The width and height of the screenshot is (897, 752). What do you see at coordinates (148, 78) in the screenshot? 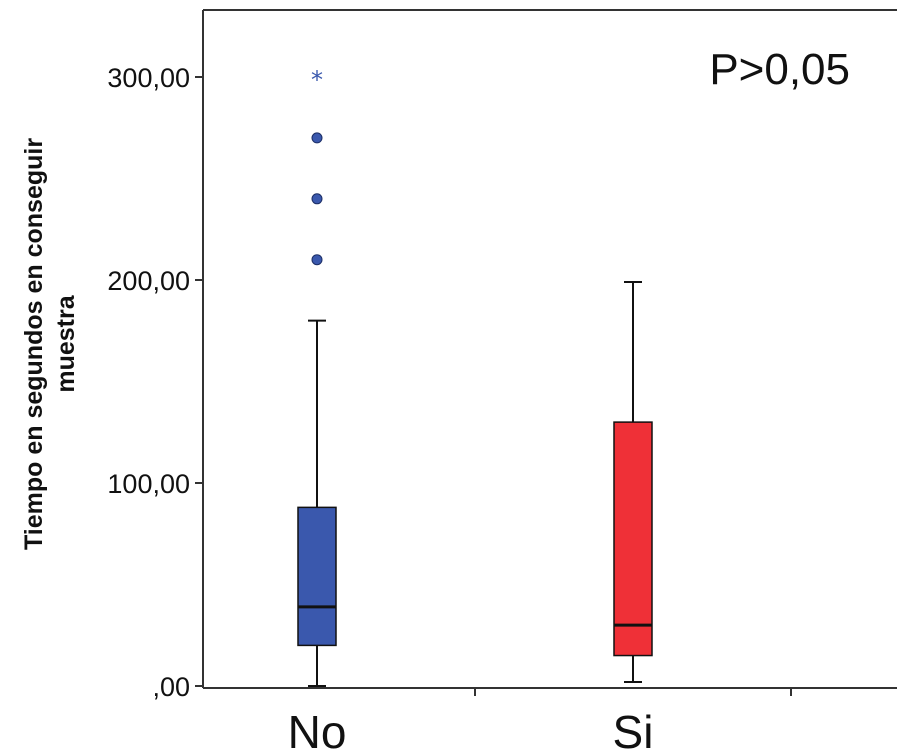
I see `y-tick-label: 300,00` at bounding box center [148, 78].